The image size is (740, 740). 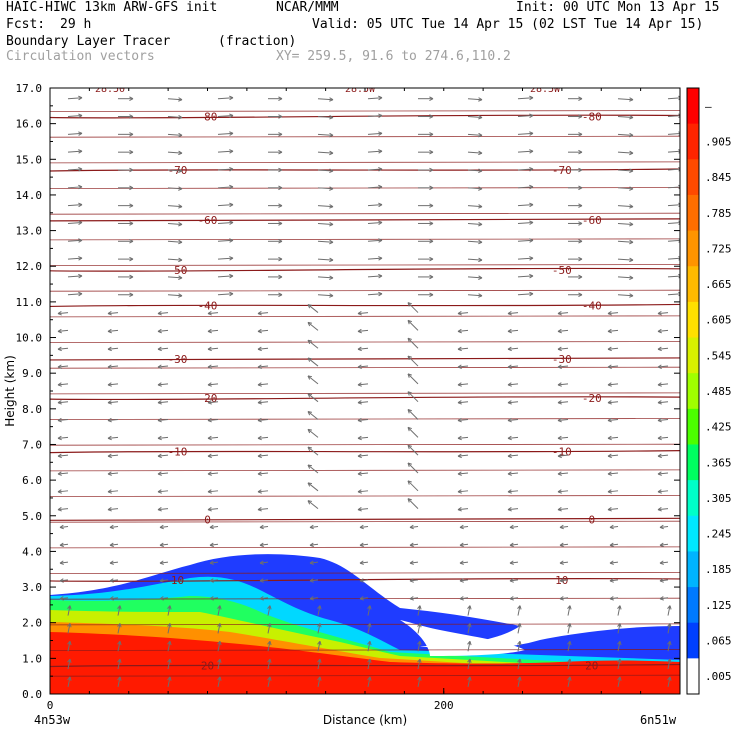 I want to click on y-tick-label: 8.0, so click(x=32, y=409).